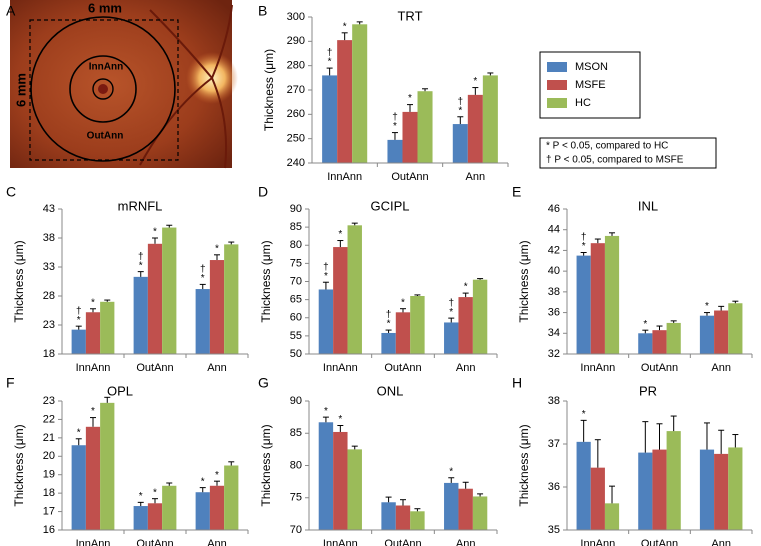 This screenshot has width=761, height=546. I want to click on y-tick-label: 75, so click(296, 498).